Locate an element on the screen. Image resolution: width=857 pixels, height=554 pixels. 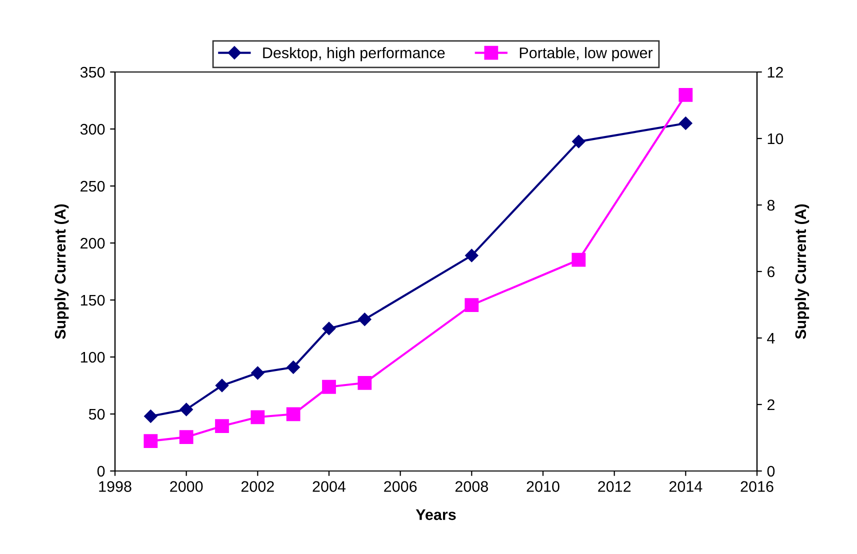
y-tick-label: 350 is located at coordinates (92, 72).